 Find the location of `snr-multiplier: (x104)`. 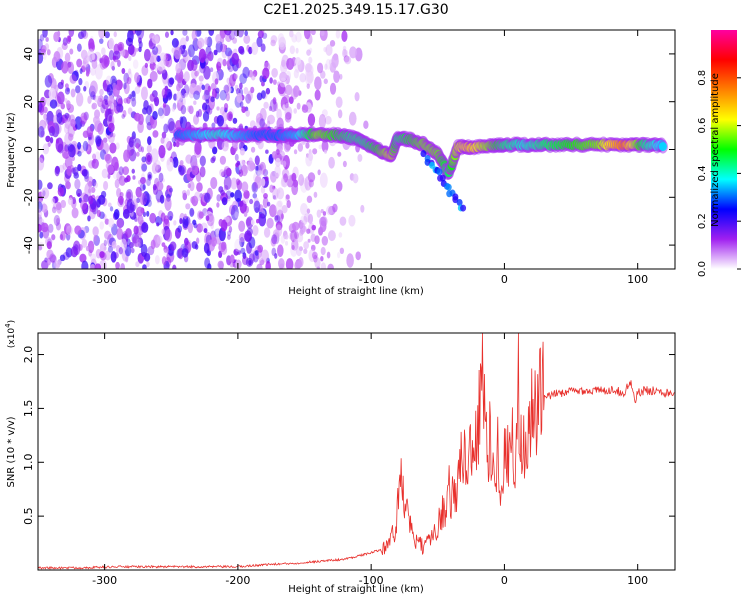

snr-multiplier: (x104) is located at coordinates (10, 334).